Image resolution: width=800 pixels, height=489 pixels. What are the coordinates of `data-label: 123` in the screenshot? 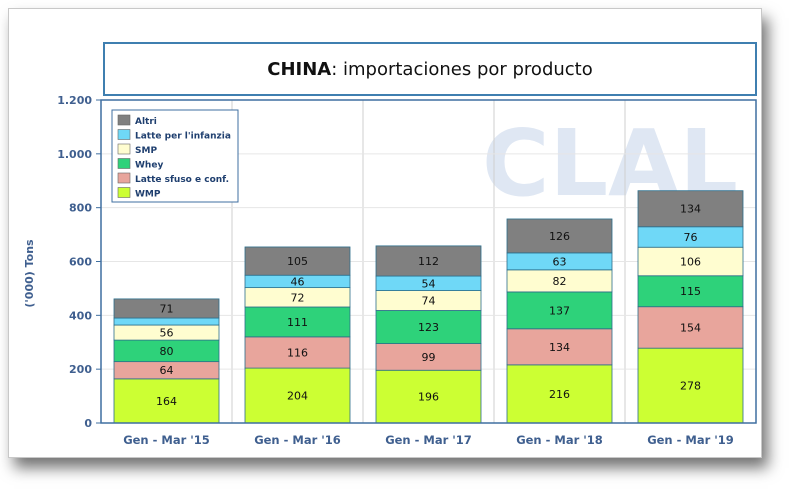 It's located at (428, 327).